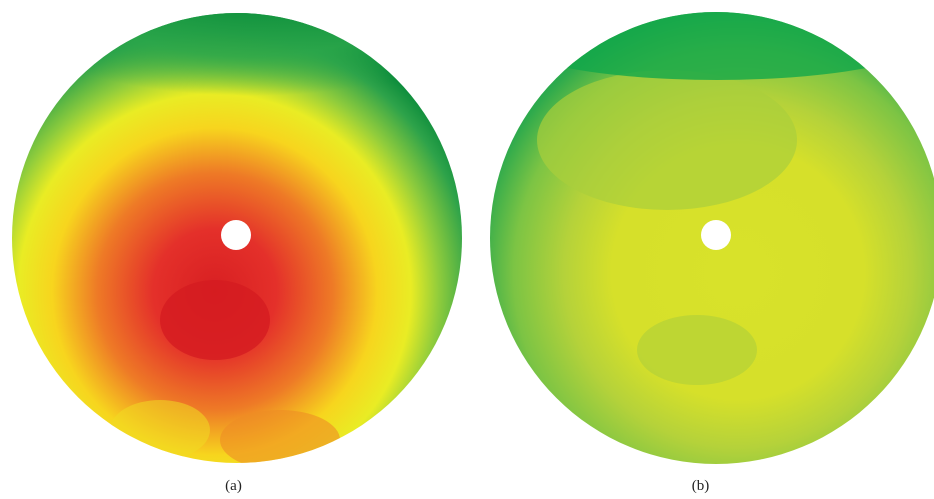  I want to click on caption-b: (b), so click(700, 486).